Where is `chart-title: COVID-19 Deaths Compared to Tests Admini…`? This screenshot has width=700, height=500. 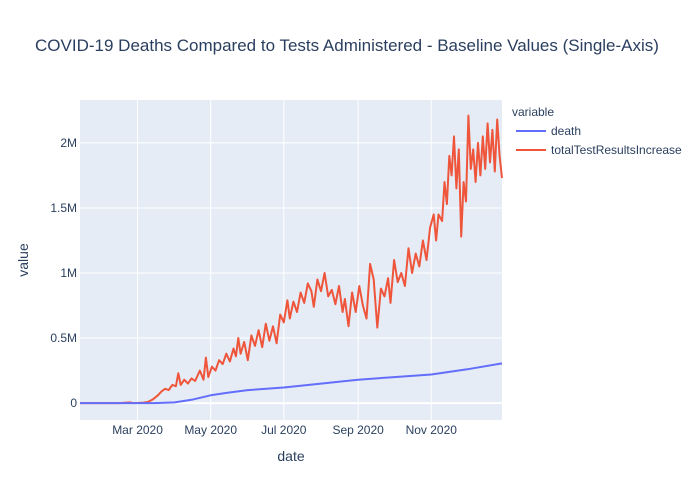 chart-title: COVID-19 Deaths Compared to Tests Admini… is located at coordinates (347, 45).